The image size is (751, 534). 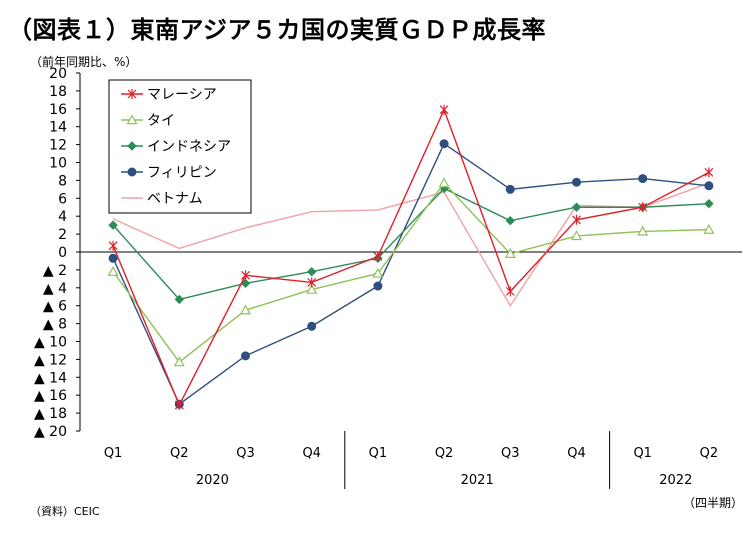 What do you see at coordinates (58, 110) in the screenshot?
I see `y-tick-label: 16` at bounding box center [58, 110].